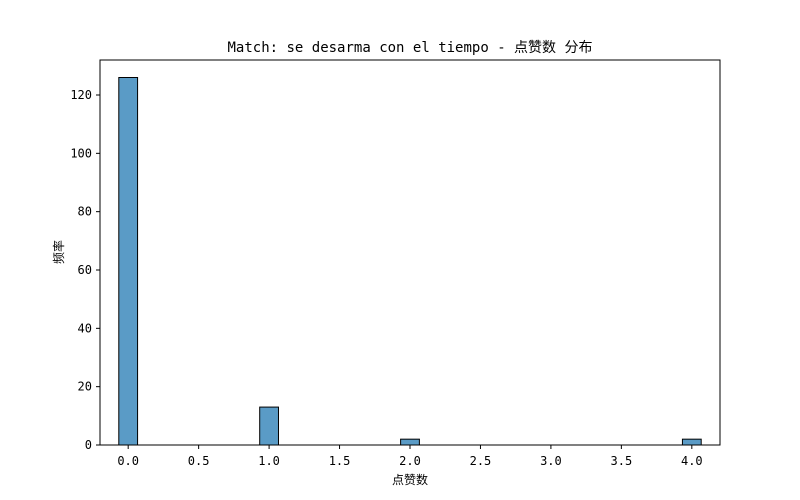 This screenshot has width=800, height=500. What do you see at coordinates (81, 95) in the screenshot?
I see `y-tick-label-6: 120` at bounding box center [81, 95].